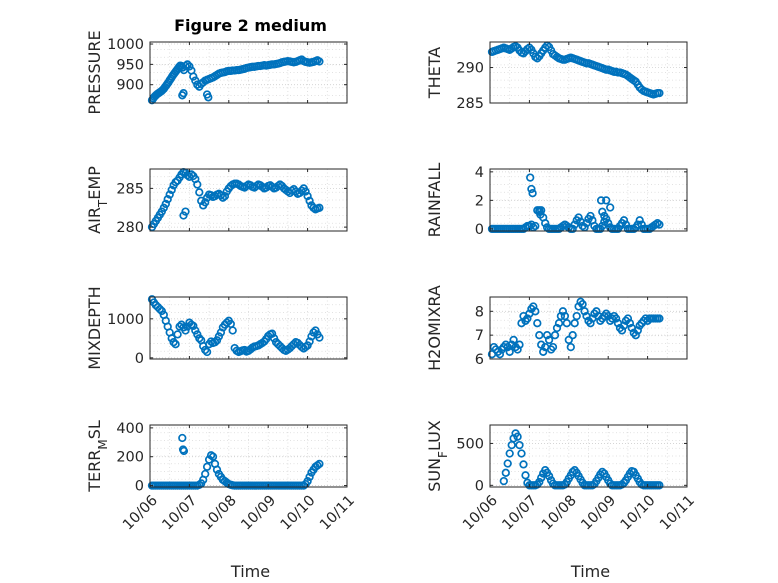 This screenshot has width=778, height=583. What do you see at coordinates (298, 513) in the screenshot?
I see `x-tick-label: 10/10` at bounding box center [298, 513].